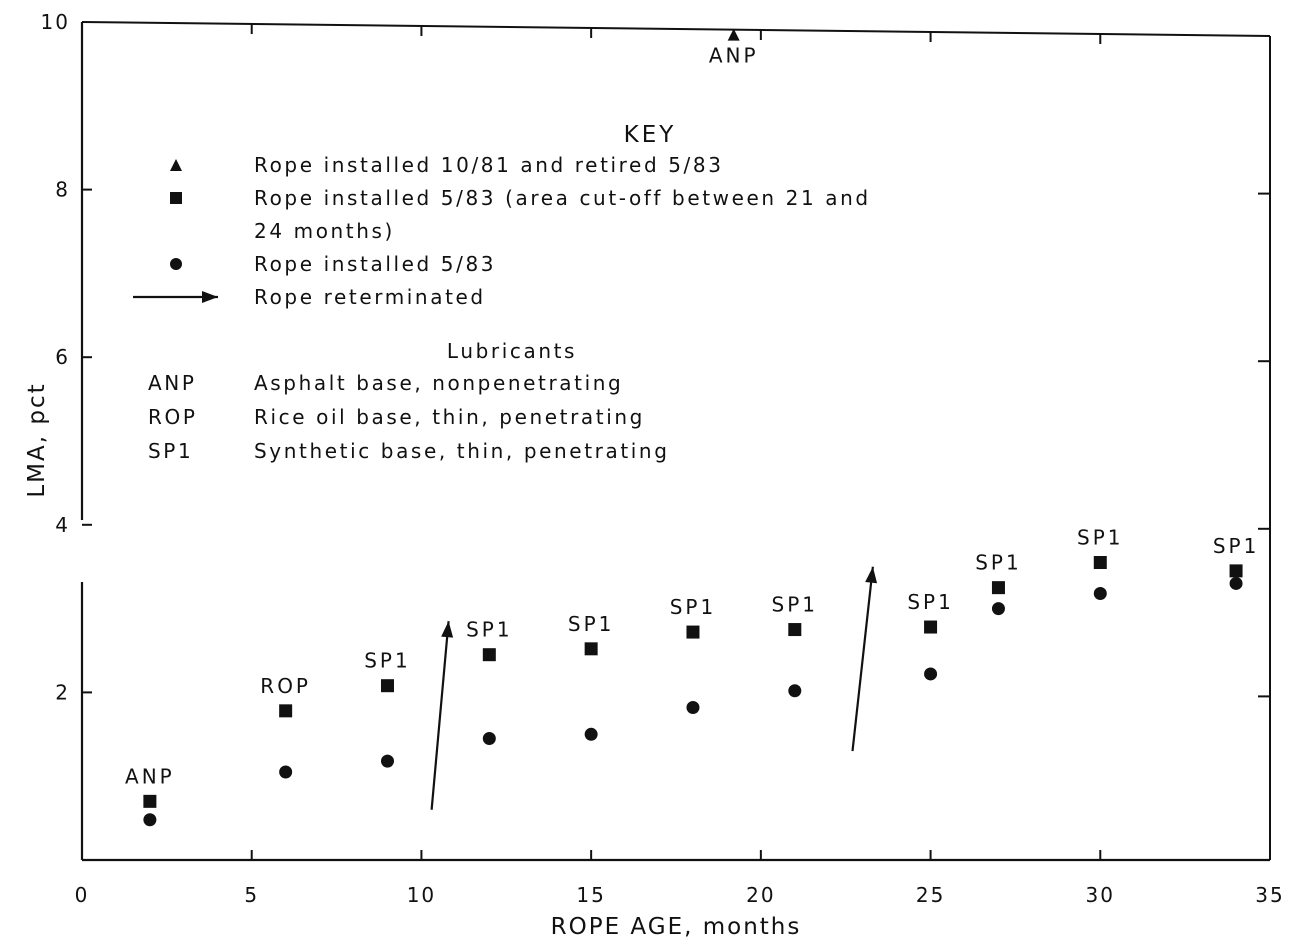 The height and width of the screenshot is (947, 1297). What do you see at coordinates (650, 135) in the screenshot?
I see `legend-title: KEY` at bounding box center [650, 135].